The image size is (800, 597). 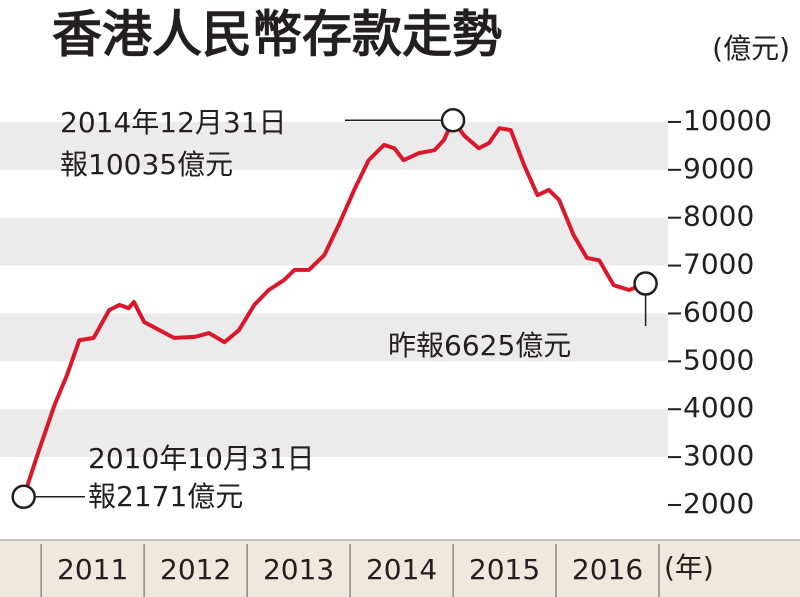 What do you see at coordinates (718, 216) in the screenshot?
I see `y-tick-label: 8000` at bounding box center [718, 216].